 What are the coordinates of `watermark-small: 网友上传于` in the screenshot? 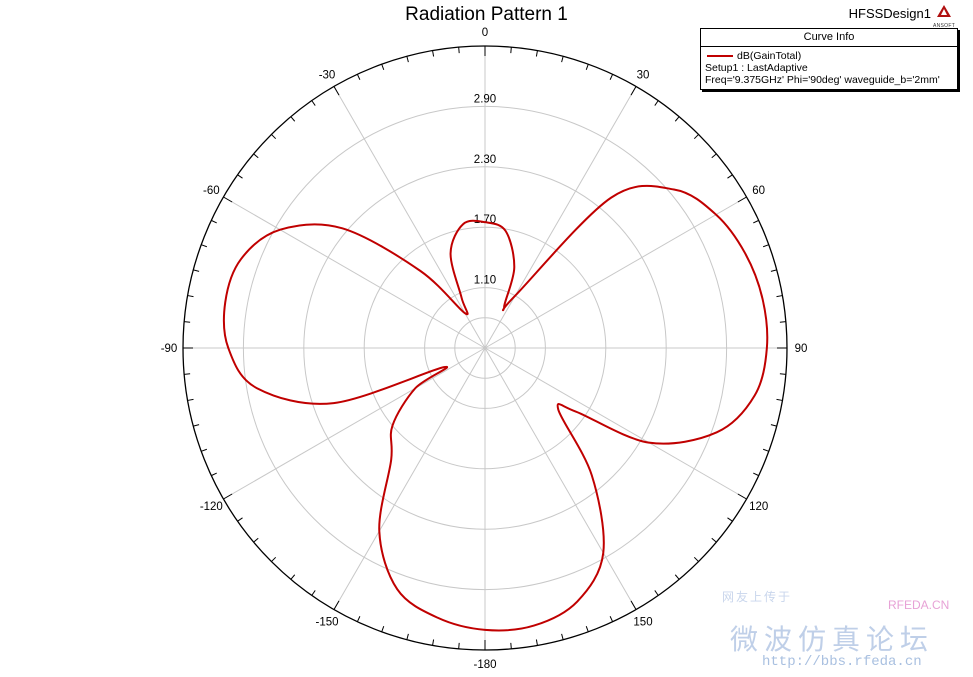 It's located at (757, 597).